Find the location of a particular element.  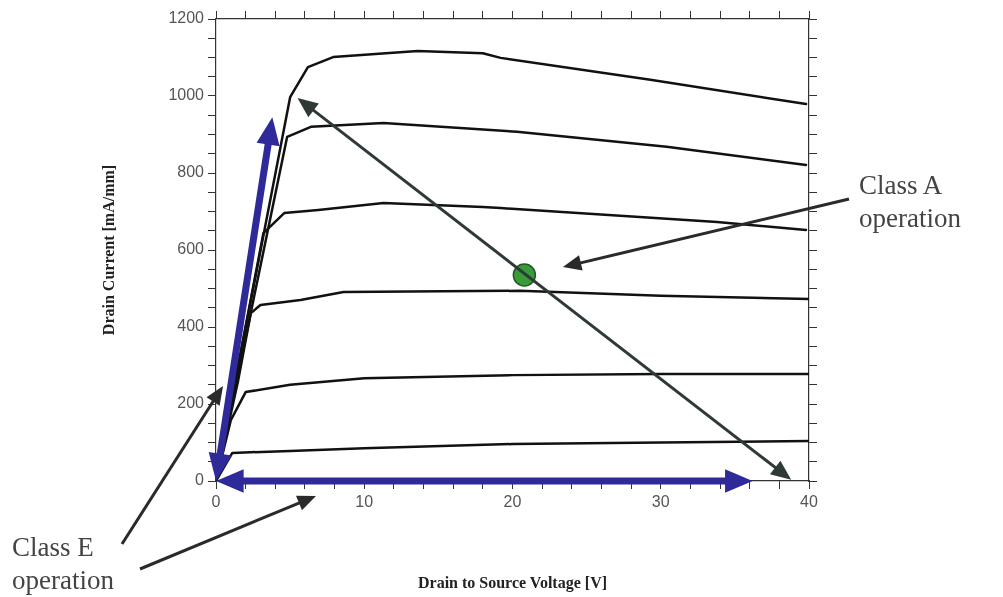

x-tick-label: 20 is located at coordinates (512, 502).